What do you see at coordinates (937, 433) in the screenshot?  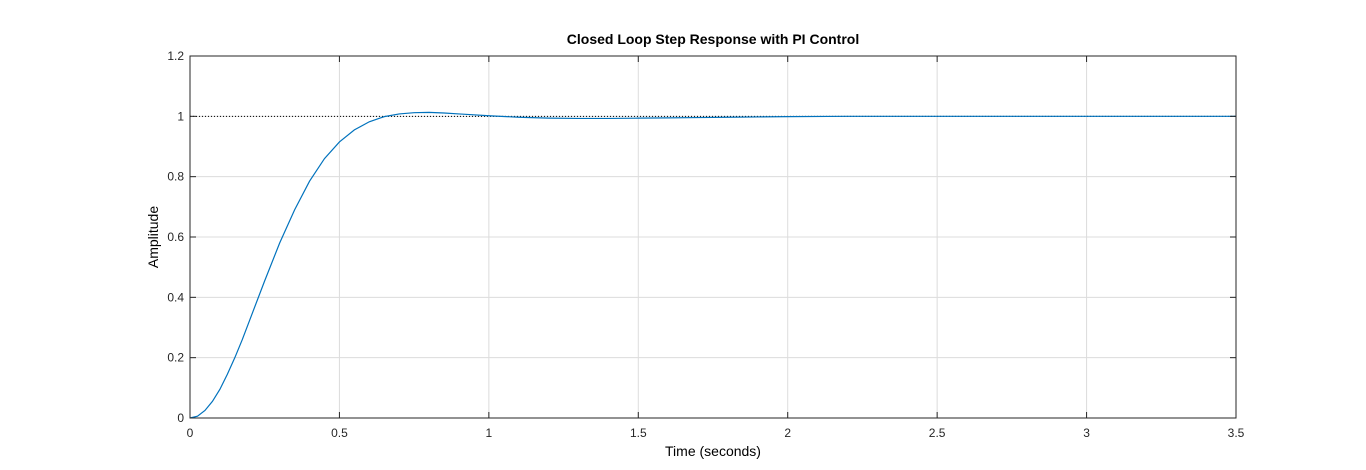 I see `x-tick-label: 2.5` at bounding box center [937, 433].